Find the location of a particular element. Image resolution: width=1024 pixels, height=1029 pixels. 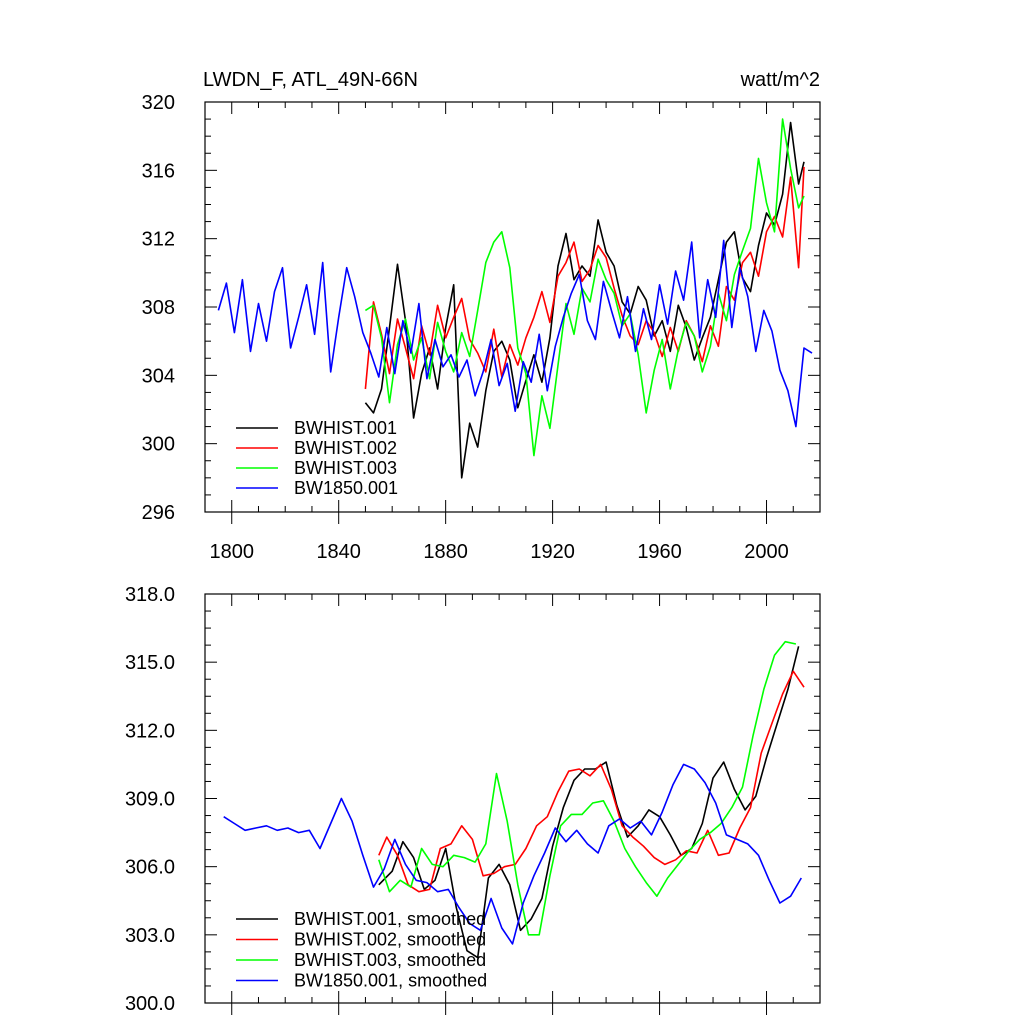

x-tick-label: 2000 is located at coordinates (766, 552).